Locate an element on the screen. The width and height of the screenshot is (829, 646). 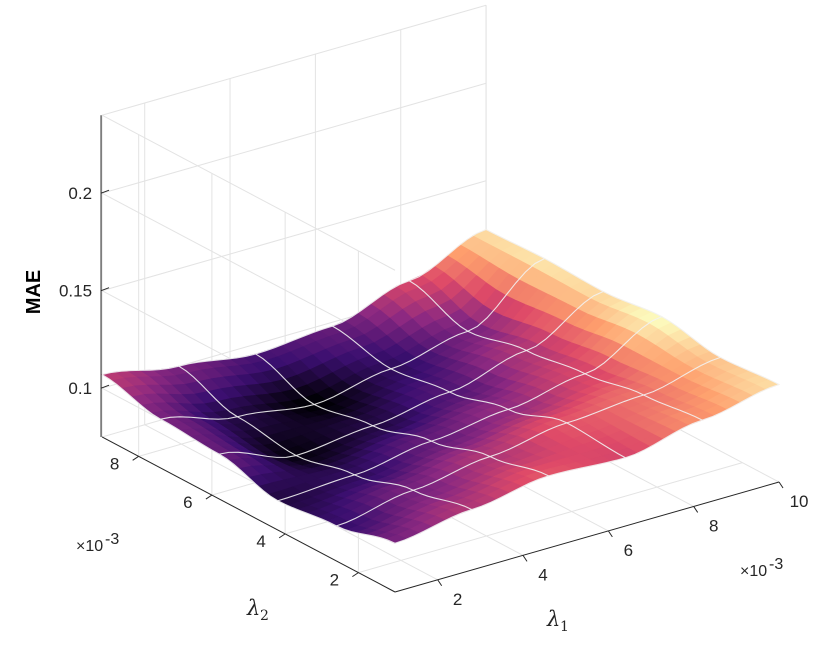
x-axis-exponent-base: ×10 is located at coordinates (753, 571).